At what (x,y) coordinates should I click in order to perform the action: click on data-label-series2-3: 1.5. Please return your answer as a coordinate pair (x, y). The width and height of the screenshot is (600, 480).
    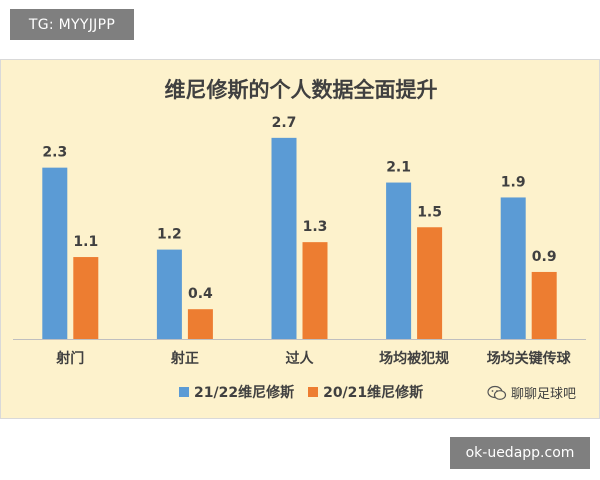
    Looking at the image, I should click on (429, 212).